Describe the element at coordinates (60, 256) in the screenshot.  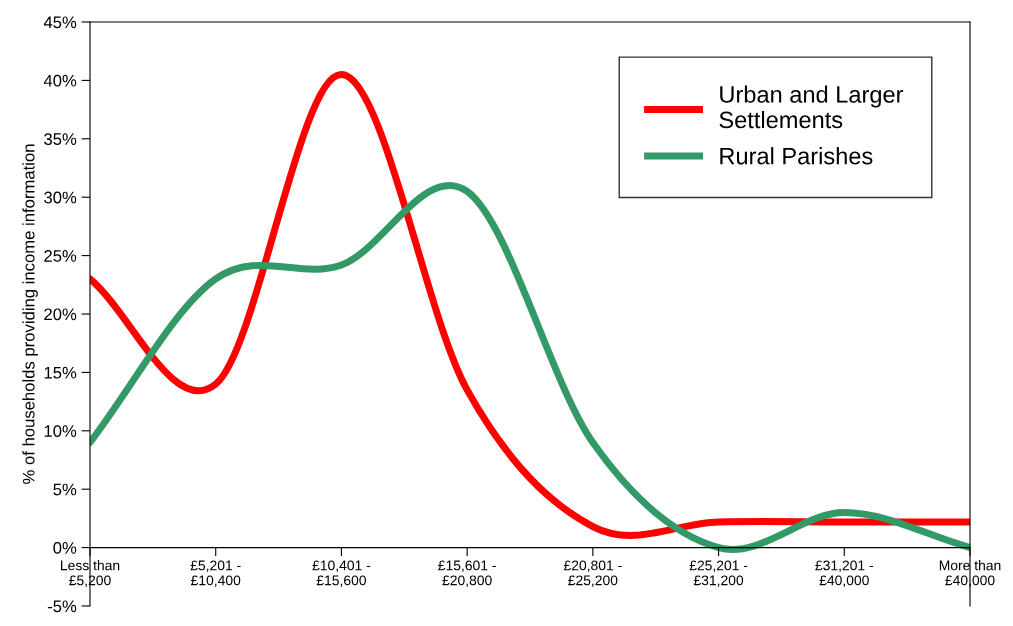
I see `y-tick-label: 25%` at that location.